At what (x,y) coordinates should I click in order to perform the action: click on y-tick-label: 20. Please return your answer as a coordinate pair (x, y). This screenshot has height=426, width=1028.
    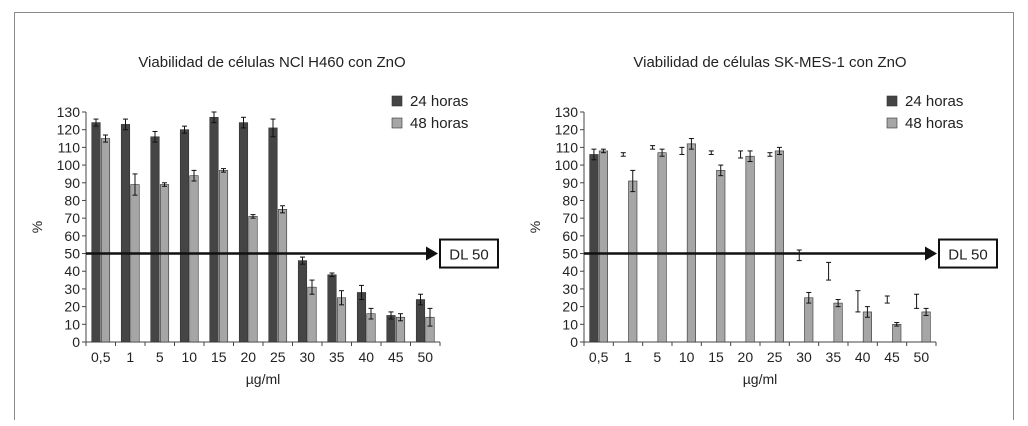
    Looking at the image, I should click on (570, 307).